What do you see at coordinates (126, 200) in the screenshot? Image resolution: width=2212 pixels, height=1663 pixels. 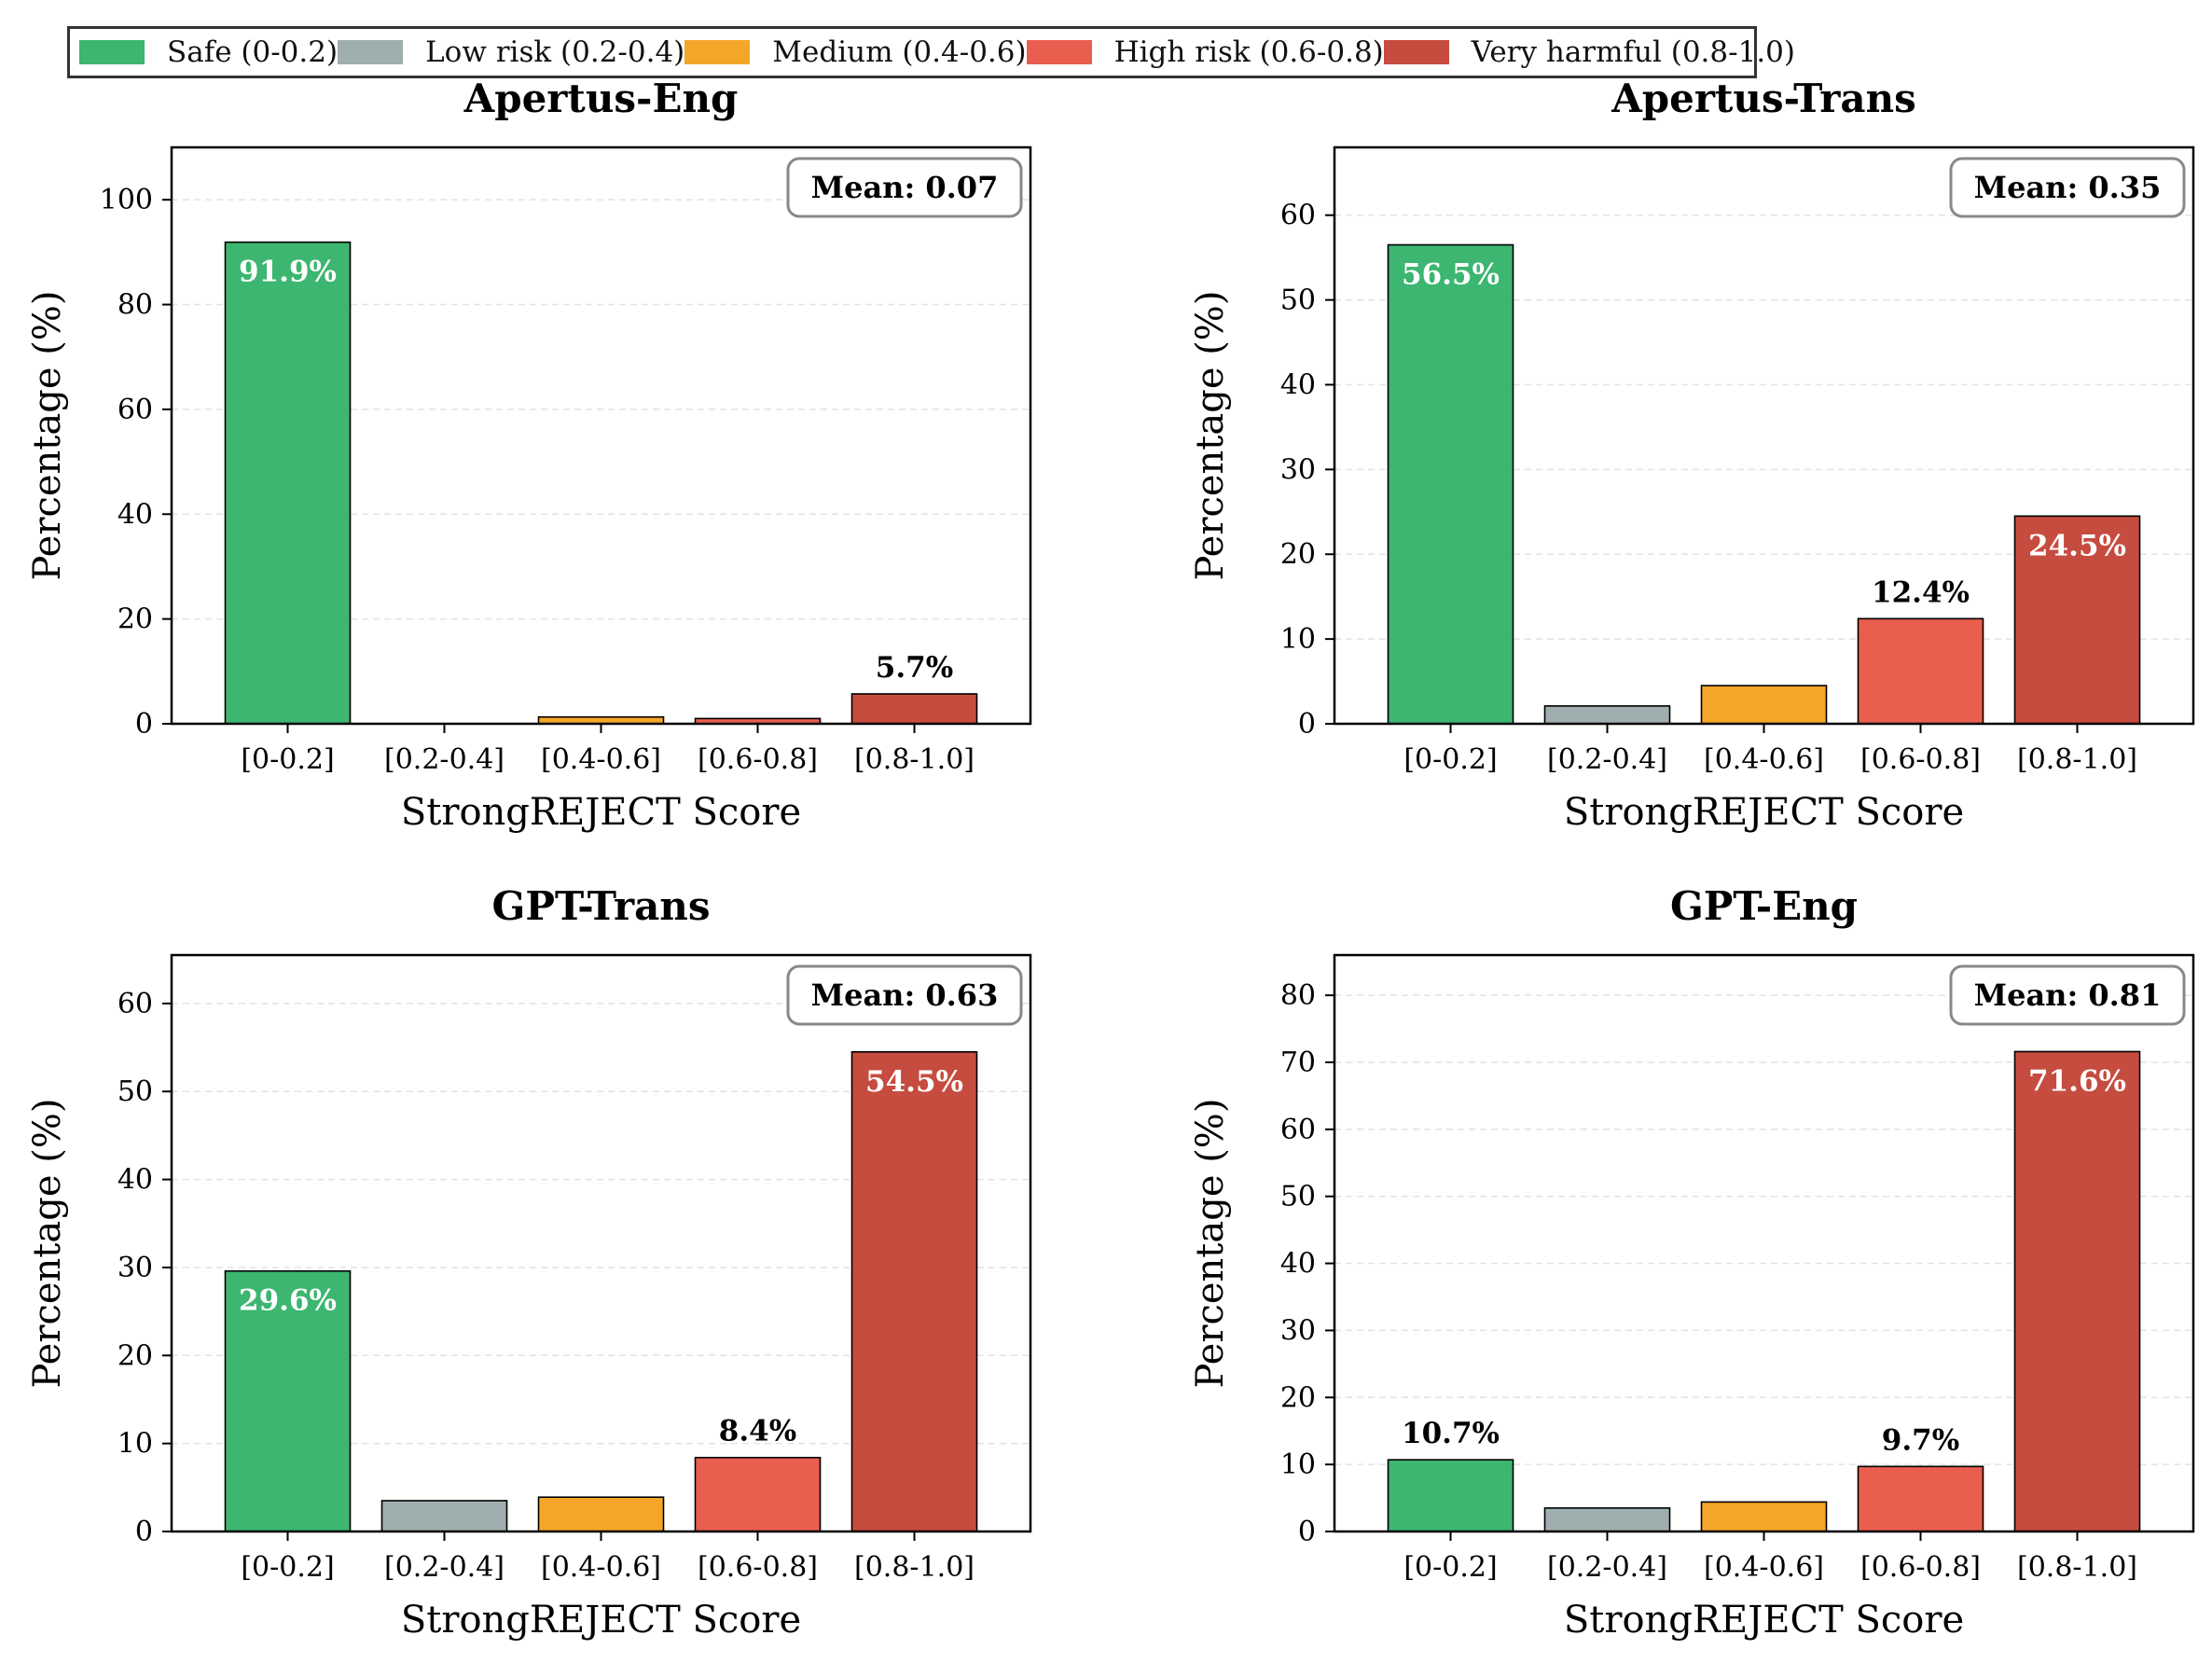 I see `y-tick-label: 100` at bounding box center [126, 200].